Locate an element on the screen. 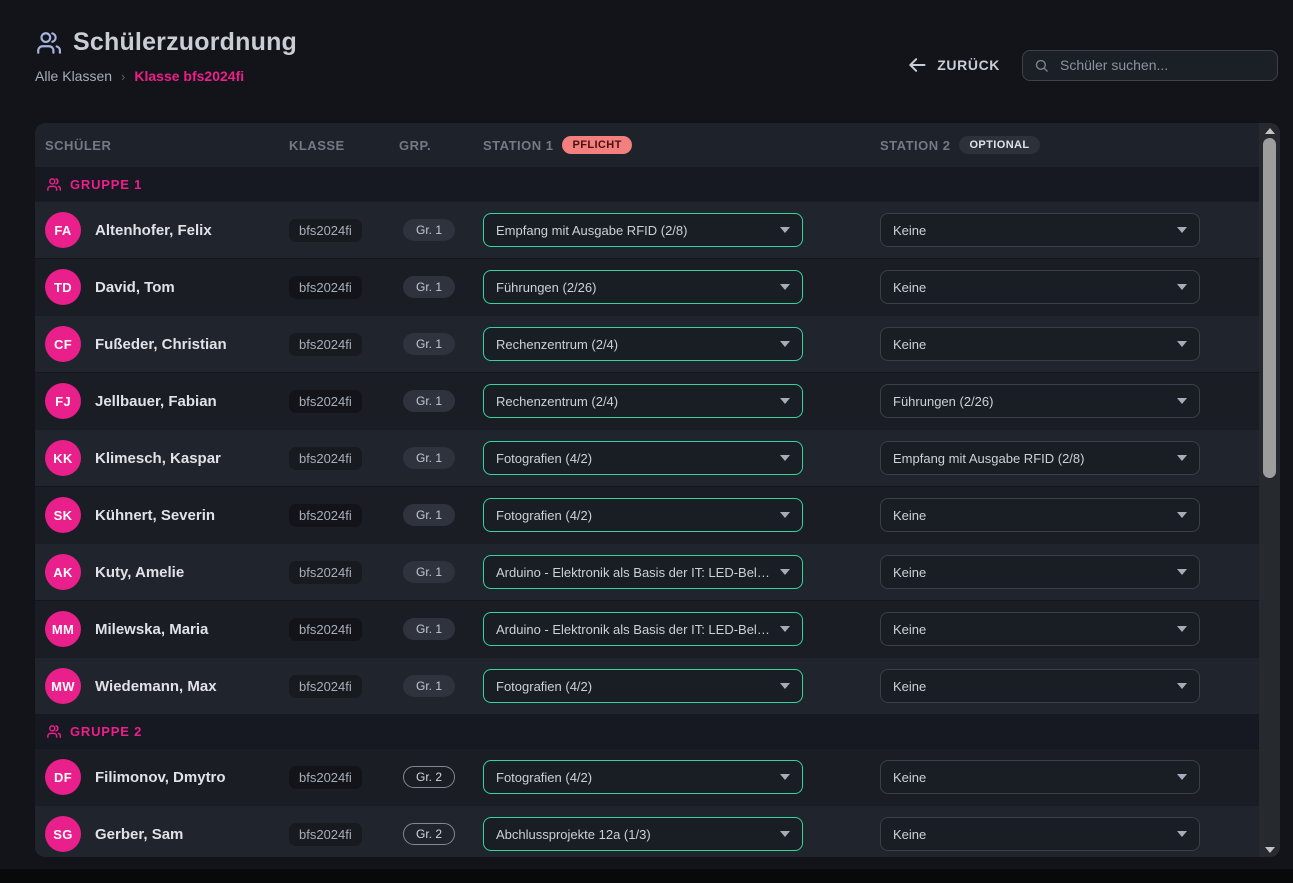  group-label: GRUPPE 2 is located at coordinates (106, 731).